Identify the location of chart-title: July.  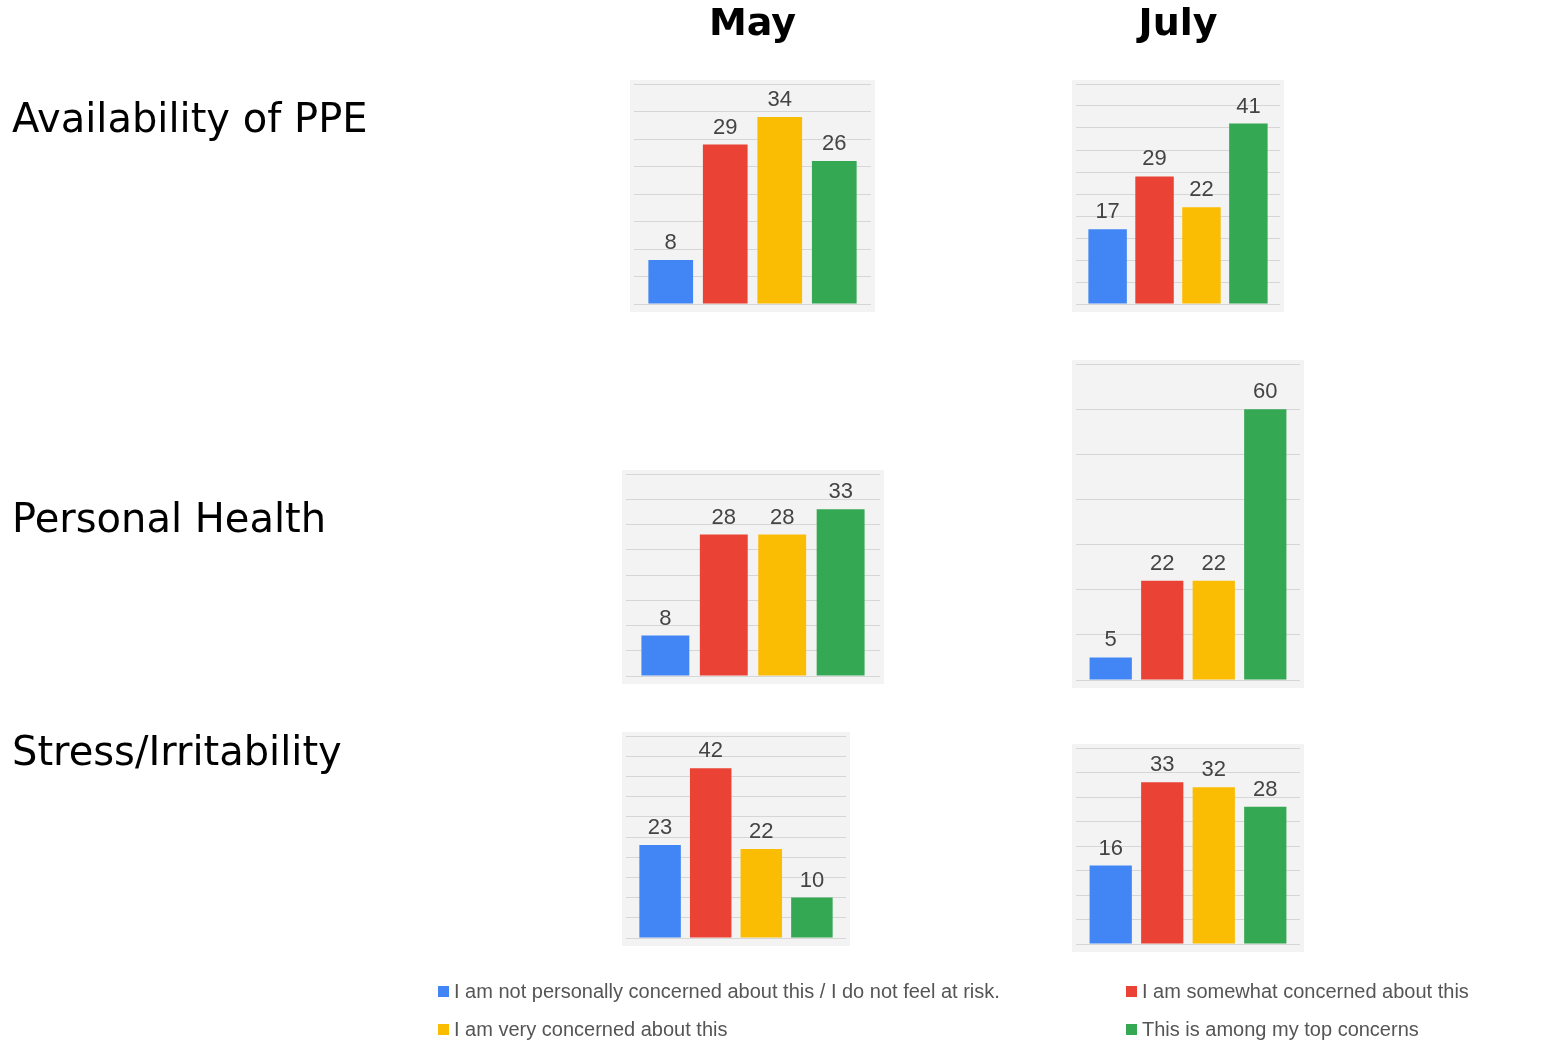
(1177, 22).